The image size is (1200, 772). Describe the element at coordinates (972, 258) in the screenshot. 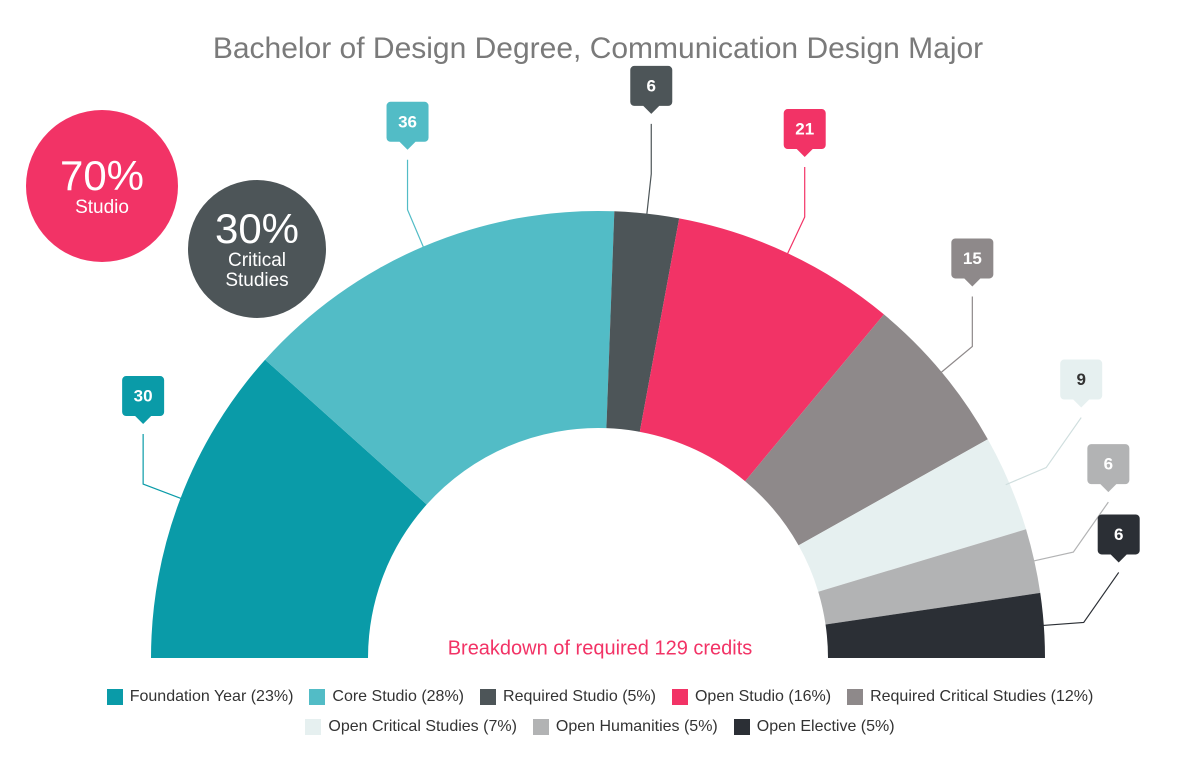

I see `data-label: 15` at that location.